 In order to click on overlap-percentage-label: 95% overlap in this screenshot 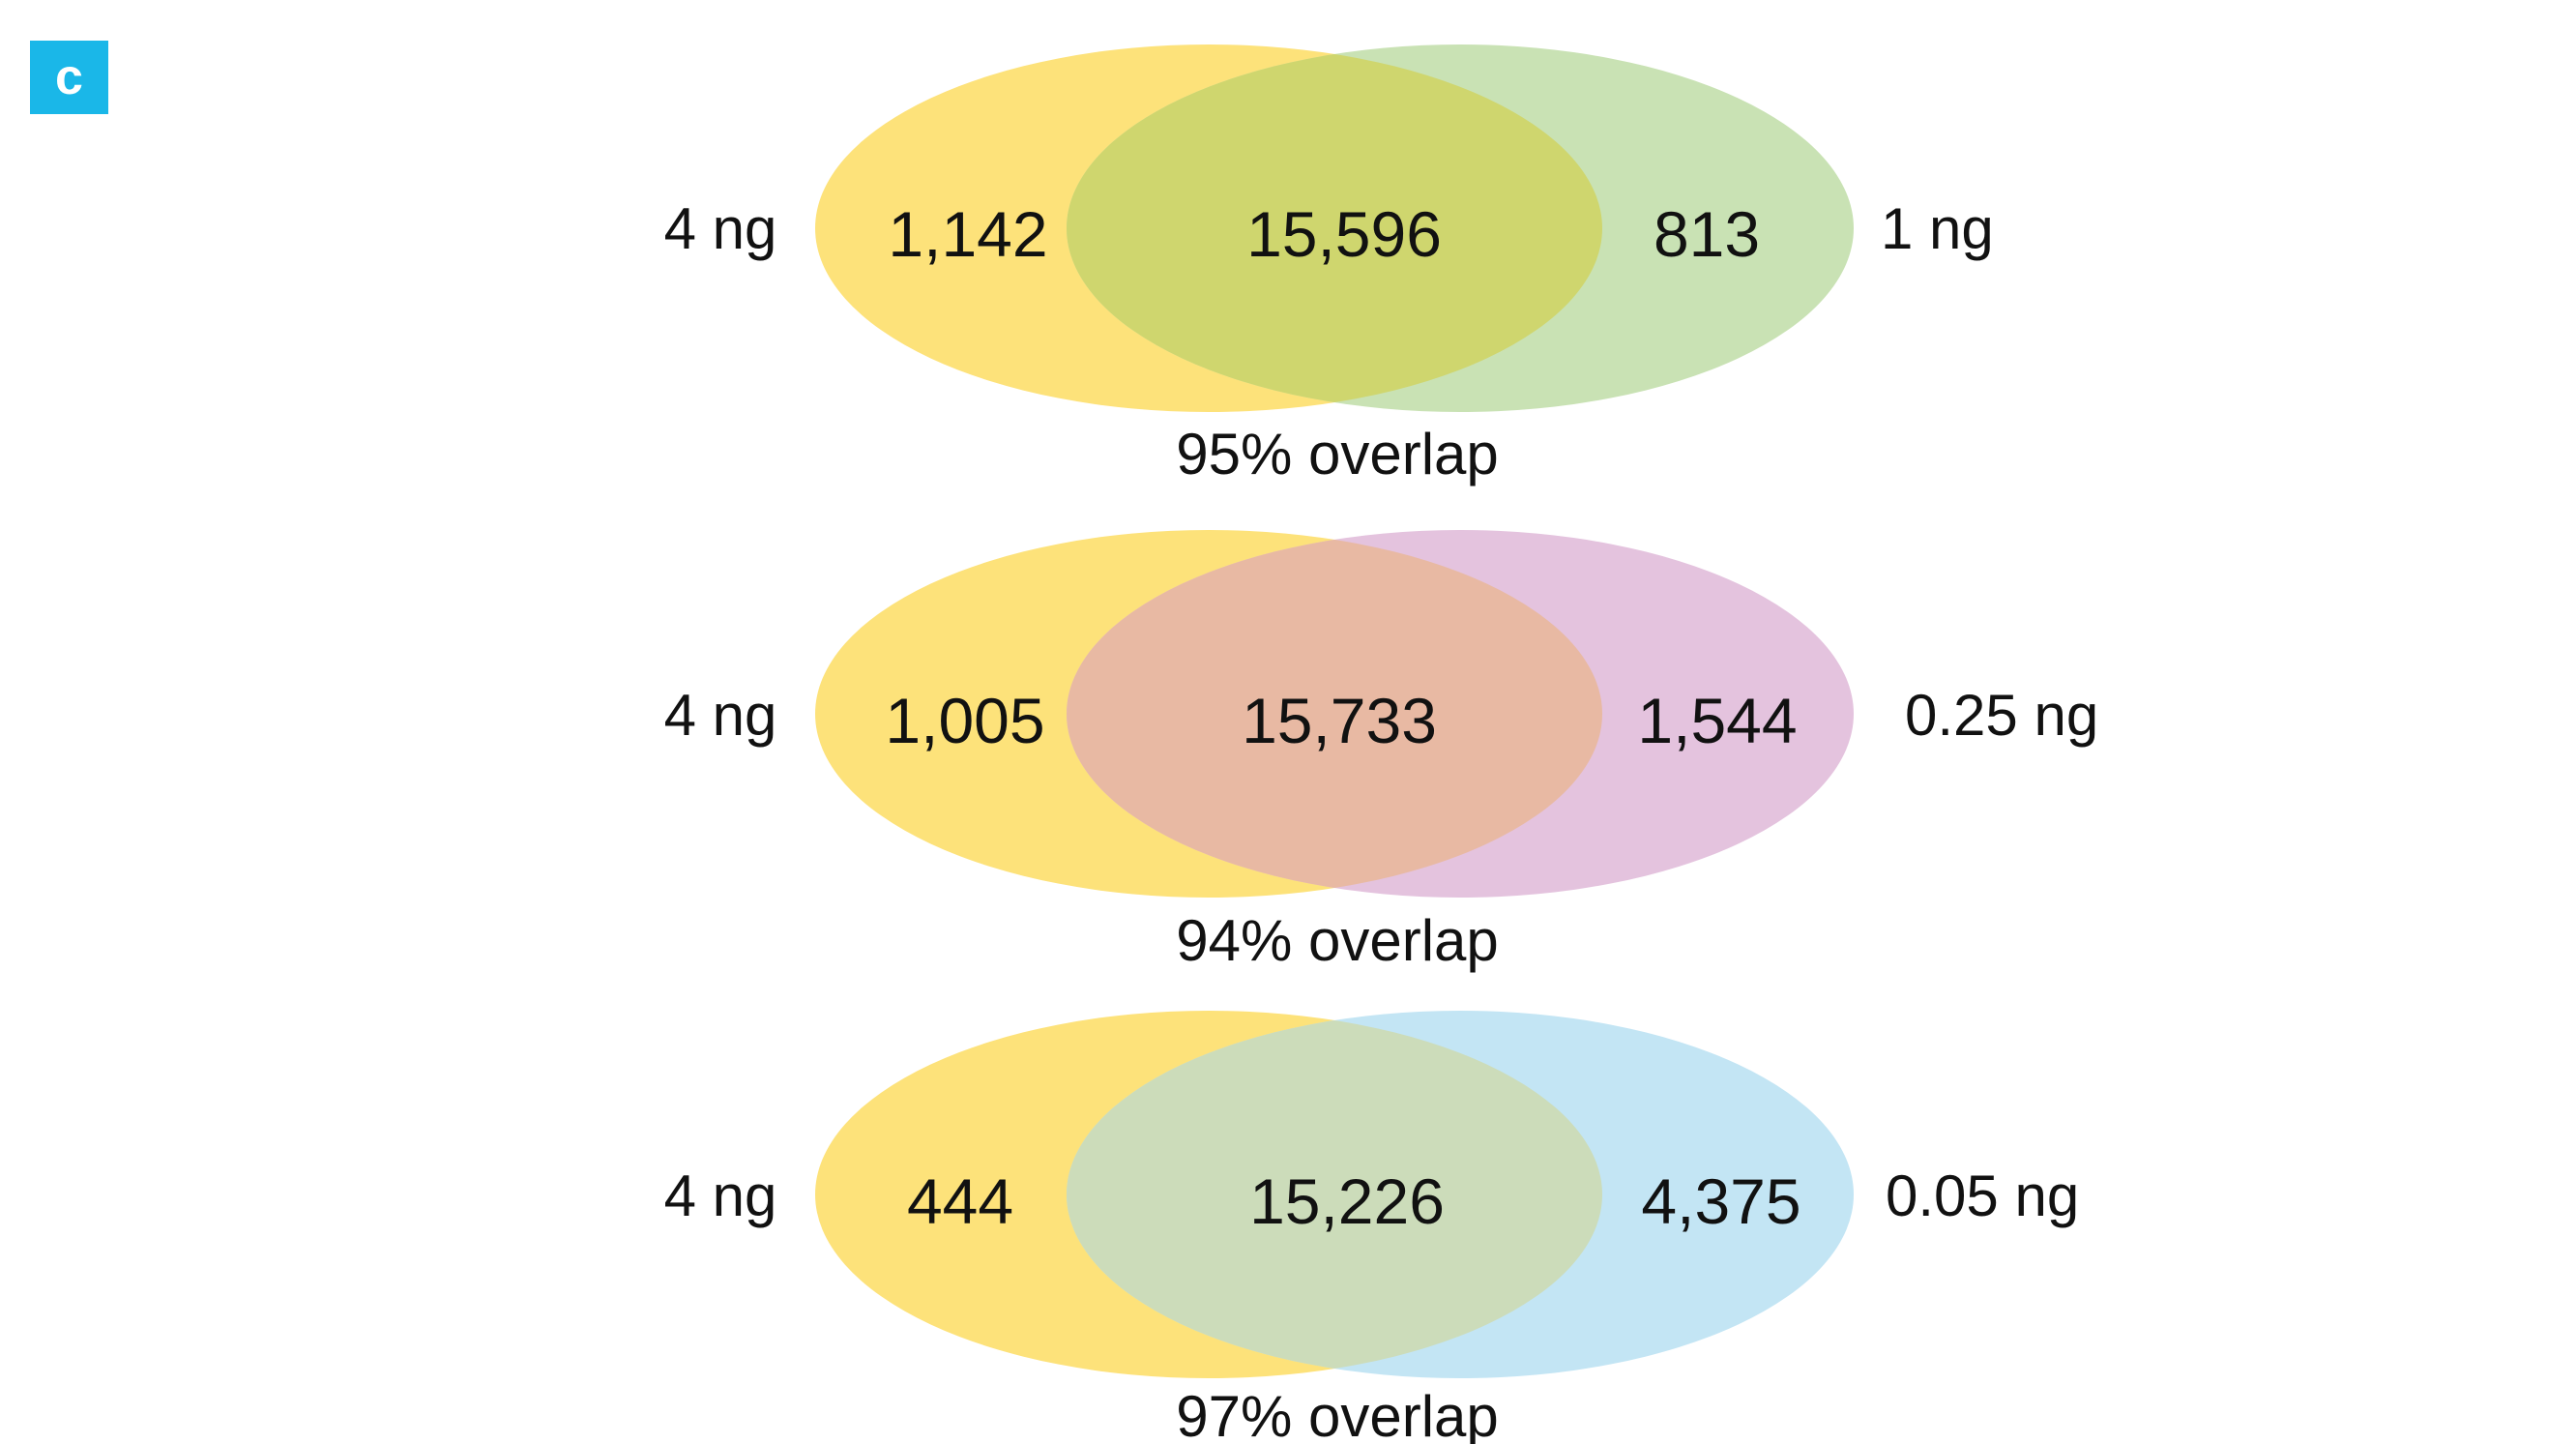, I will do `click(1337, 454)`.